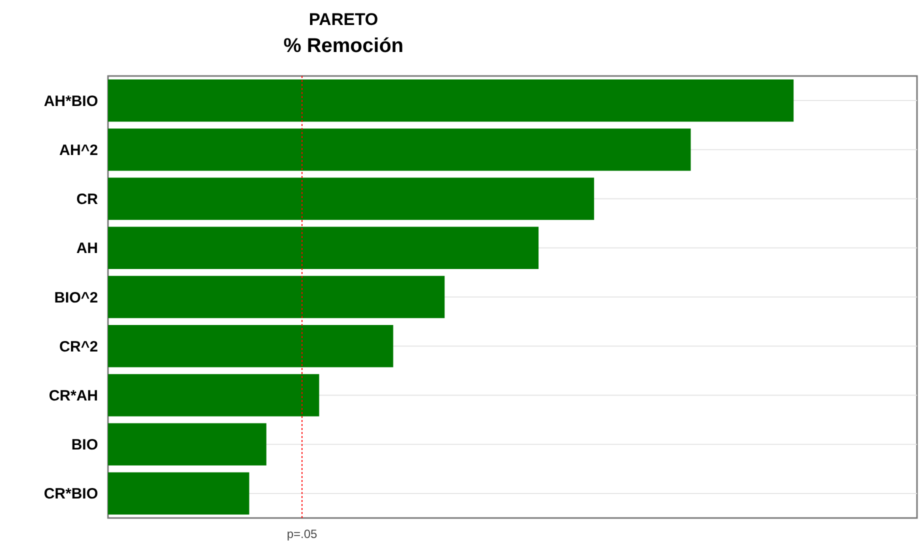 The width and height of the screenshot is (919, 544). Describe the element at coordinates (87, 199) in the screenshot. I see `y-tick-label: CR` at that location.